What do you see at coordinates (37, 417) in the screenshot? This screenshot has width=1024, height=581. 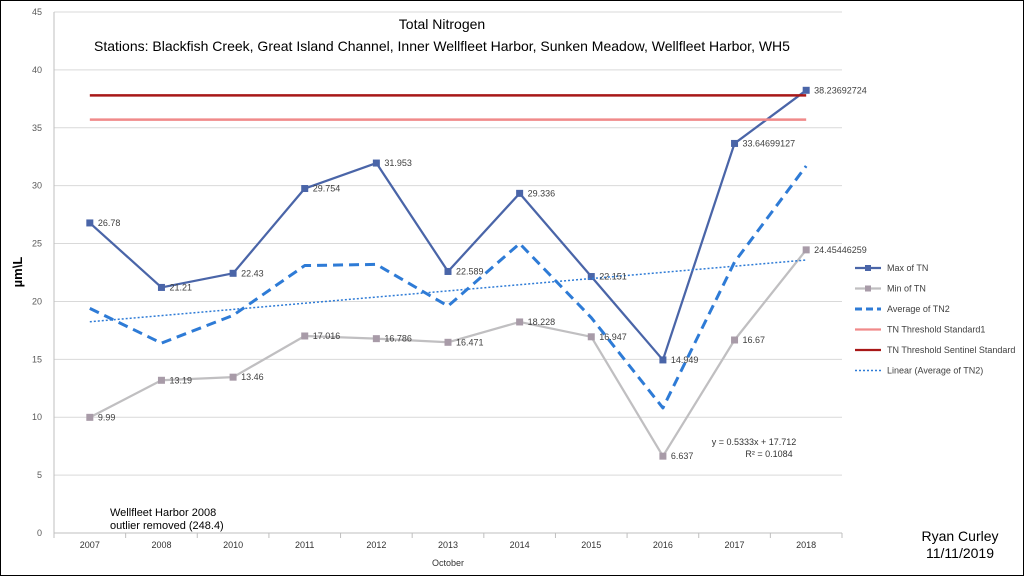 I see `y-tick-label: 10` at bounding box center [37, 417].